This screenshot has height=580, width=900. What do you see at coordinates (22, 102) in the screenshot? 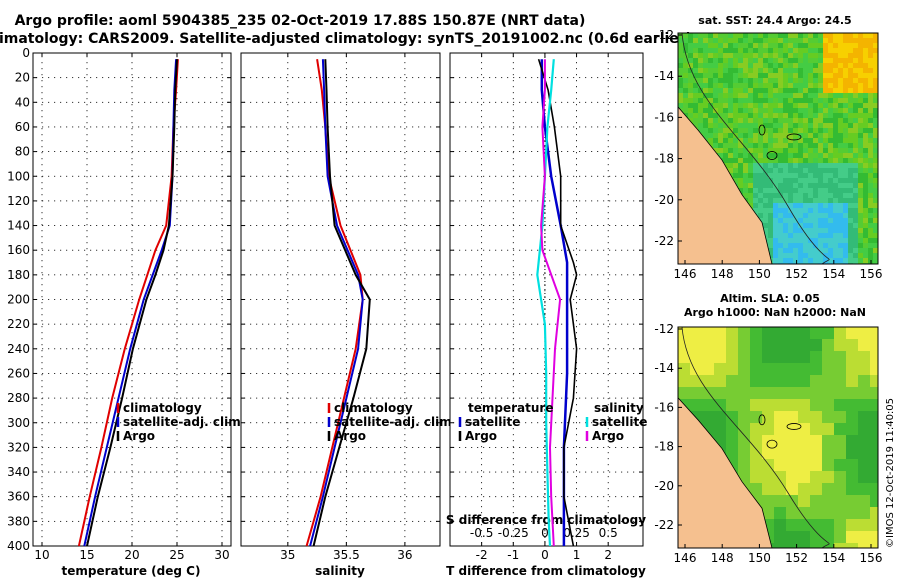
I see `depth-tick-label: 40` at bounding box center [22, 102].